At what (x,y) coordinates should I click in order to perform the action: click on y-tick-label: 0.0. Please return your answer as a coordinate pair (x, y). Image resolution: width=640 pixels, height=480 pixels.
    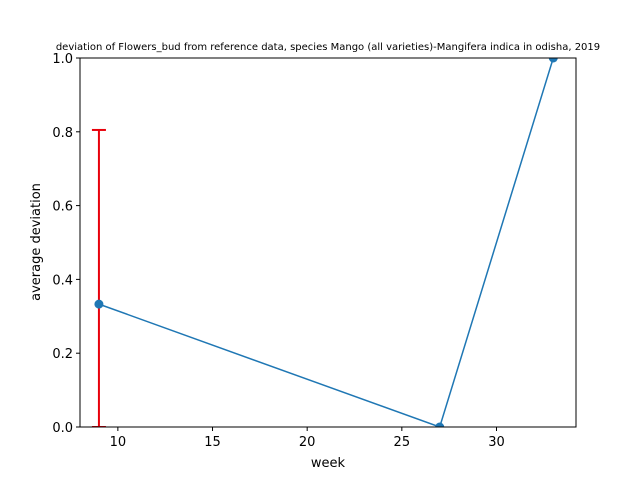
    Looking at the image, I should click on (62, 428).